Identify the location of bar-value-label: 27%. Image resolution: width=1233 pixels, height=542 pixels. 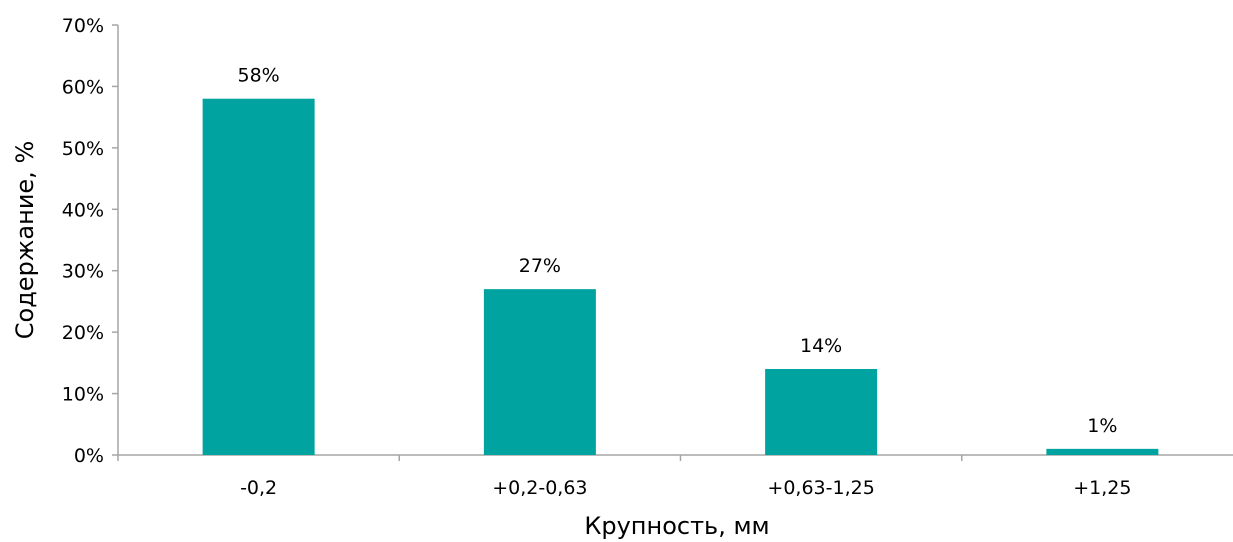
(540, 266).